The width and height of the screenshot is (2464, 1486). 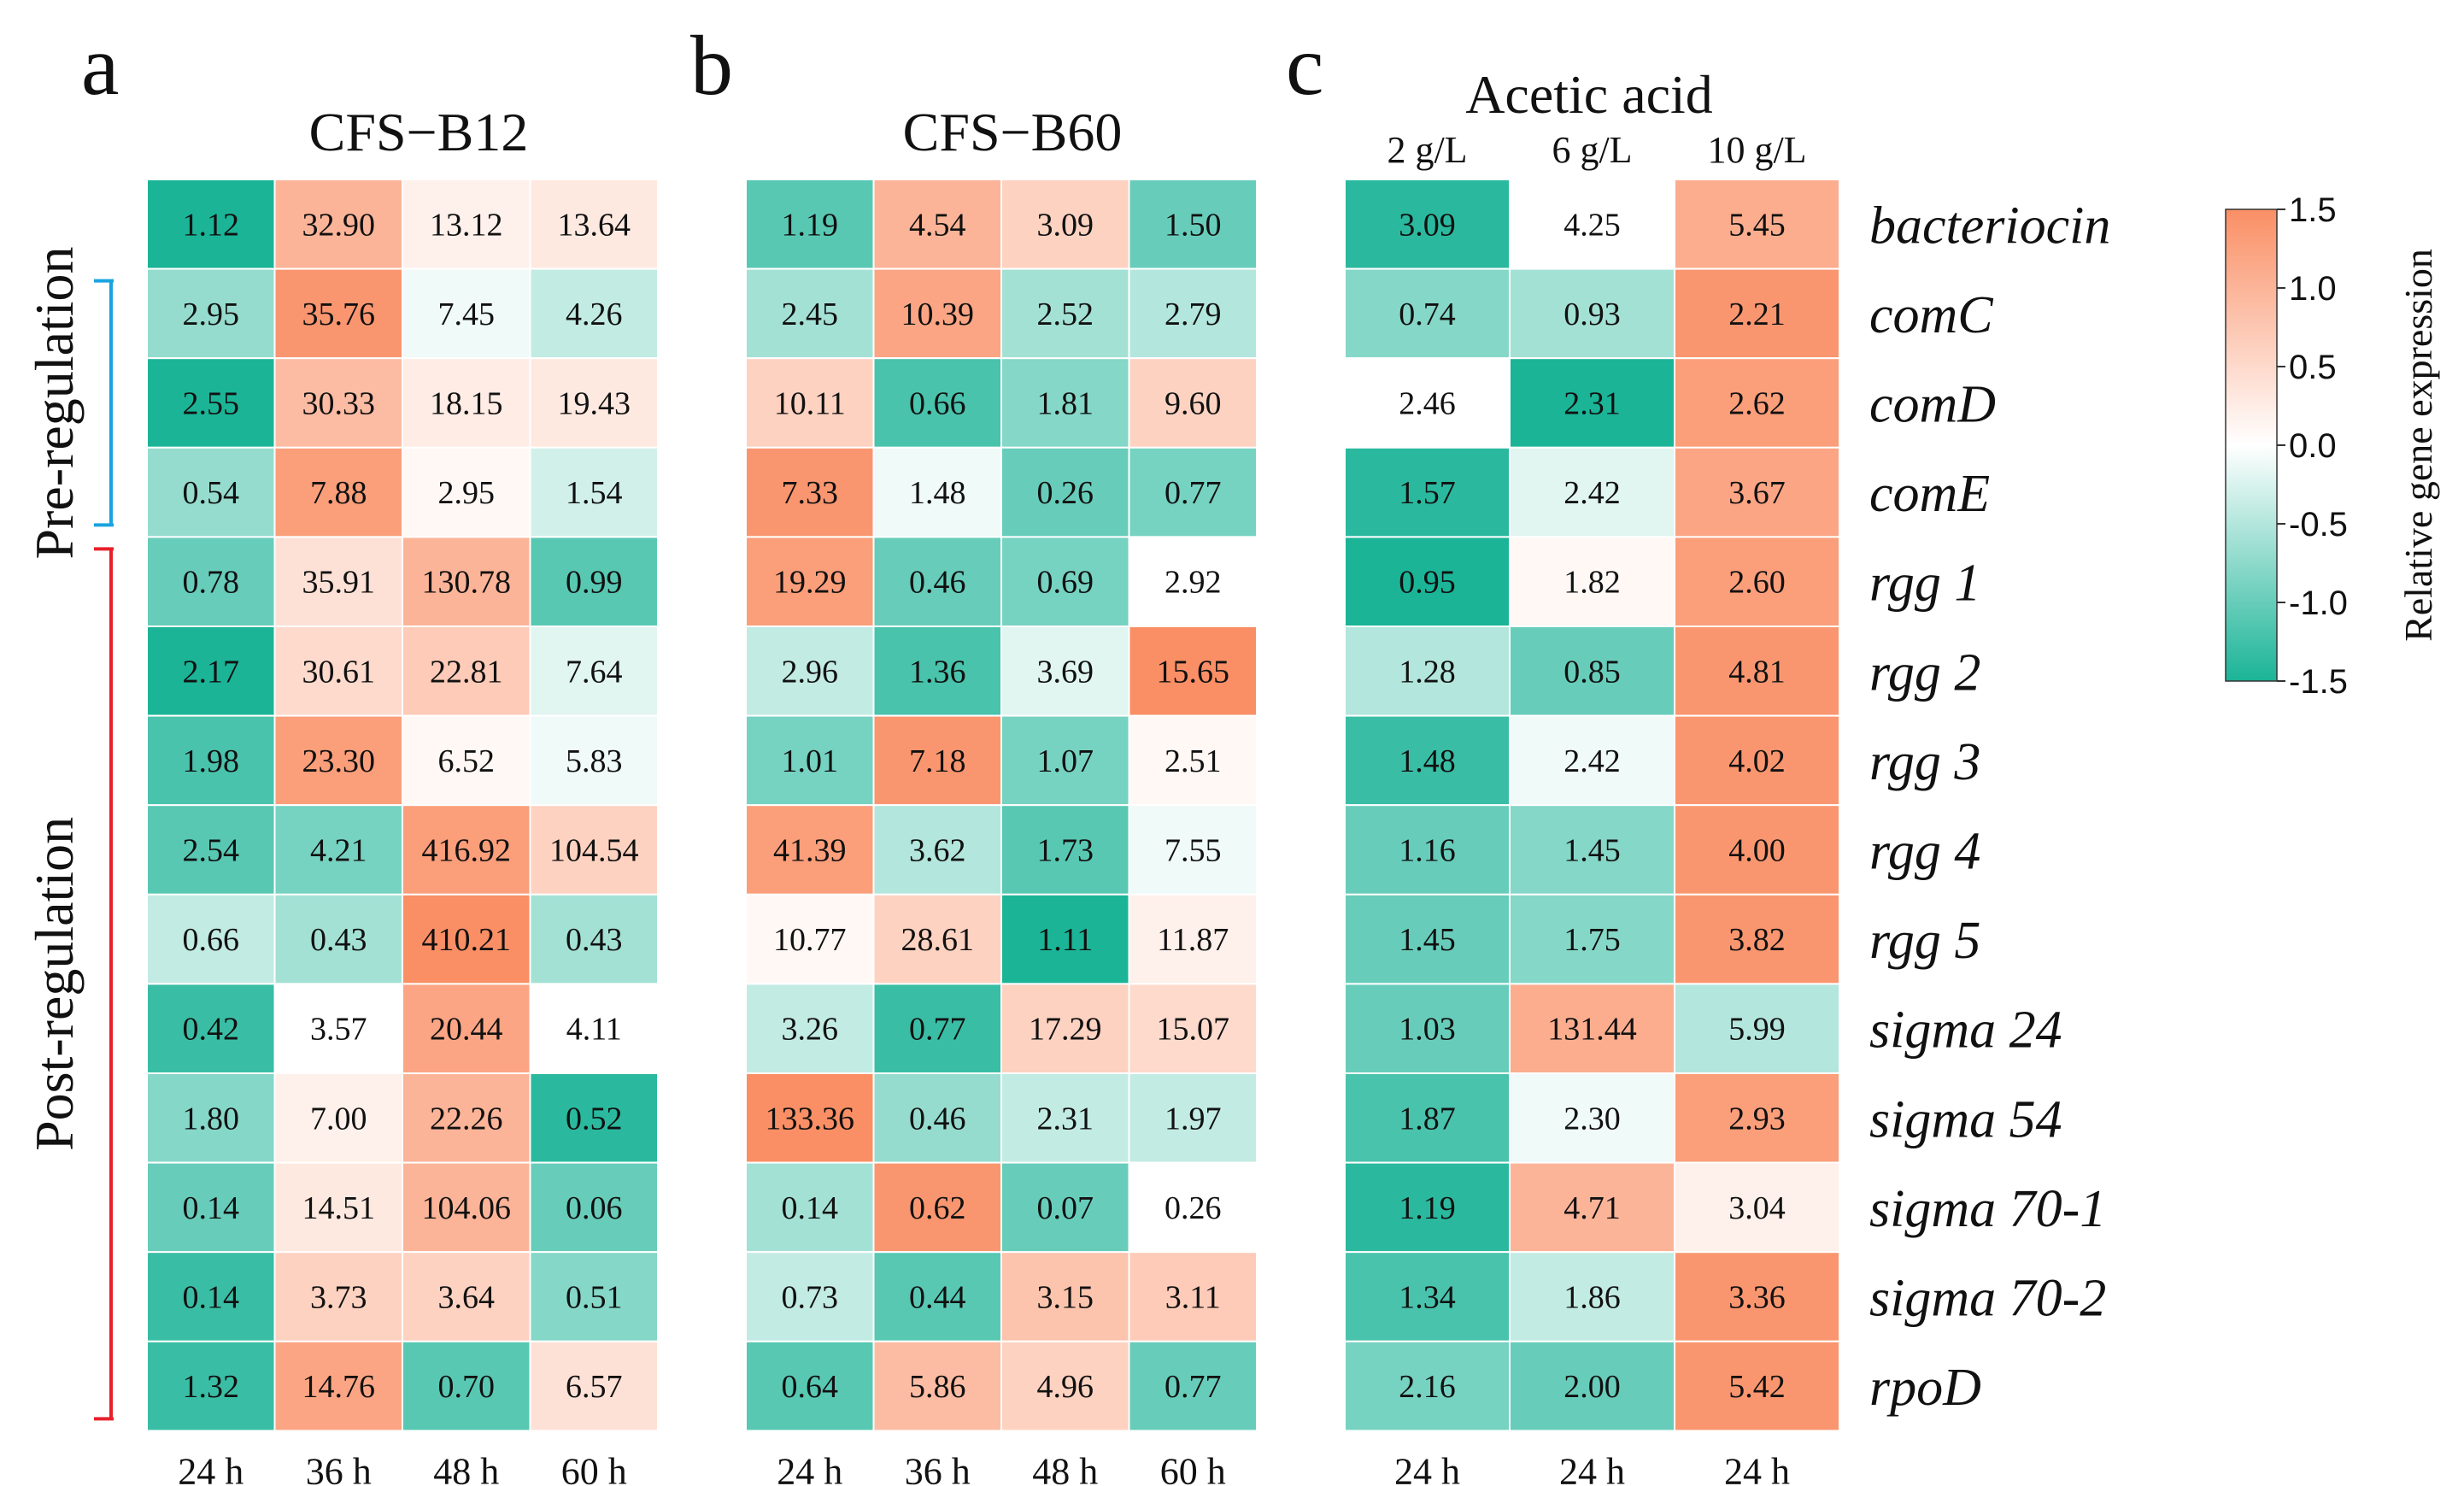 I want to click on cell-value-label: 3.15, so click(x=1065, y=1298).